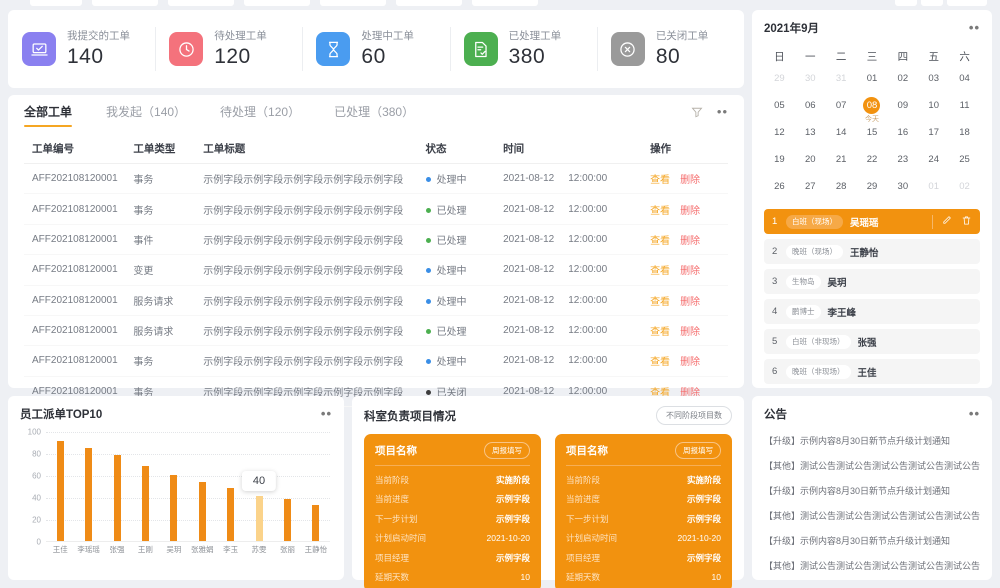  Describe the element at coordinates (841, 83) in the screenshot. I see `calendar-day: 31` at that location.